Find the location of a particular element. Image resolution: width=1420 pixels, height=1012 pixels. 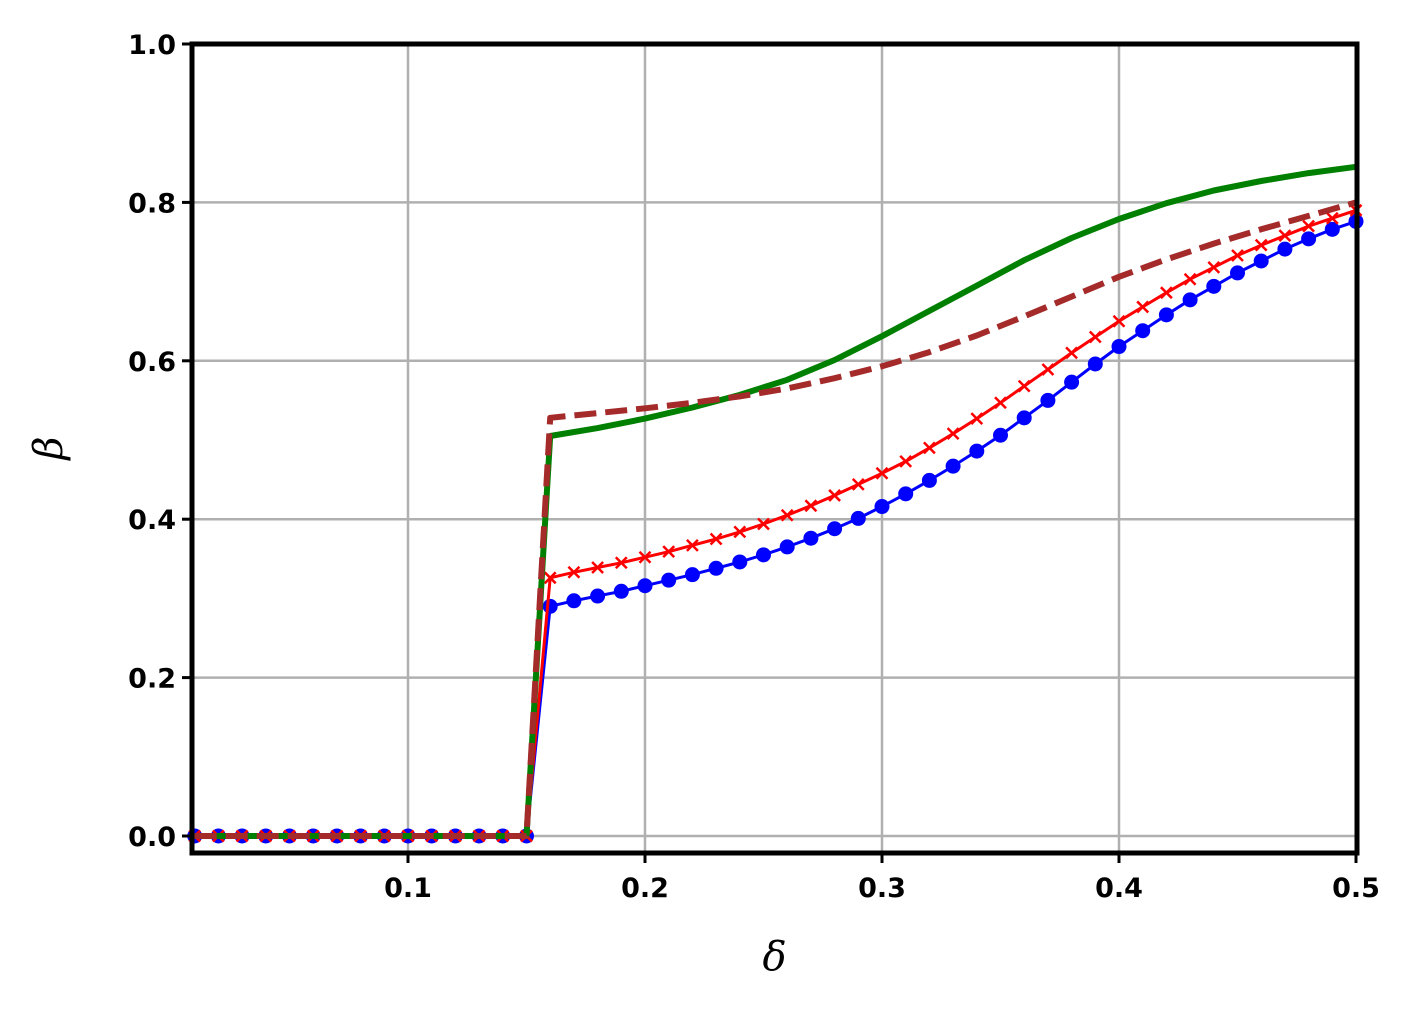

x-axis-label: δ is located at coordinates (774, 957).